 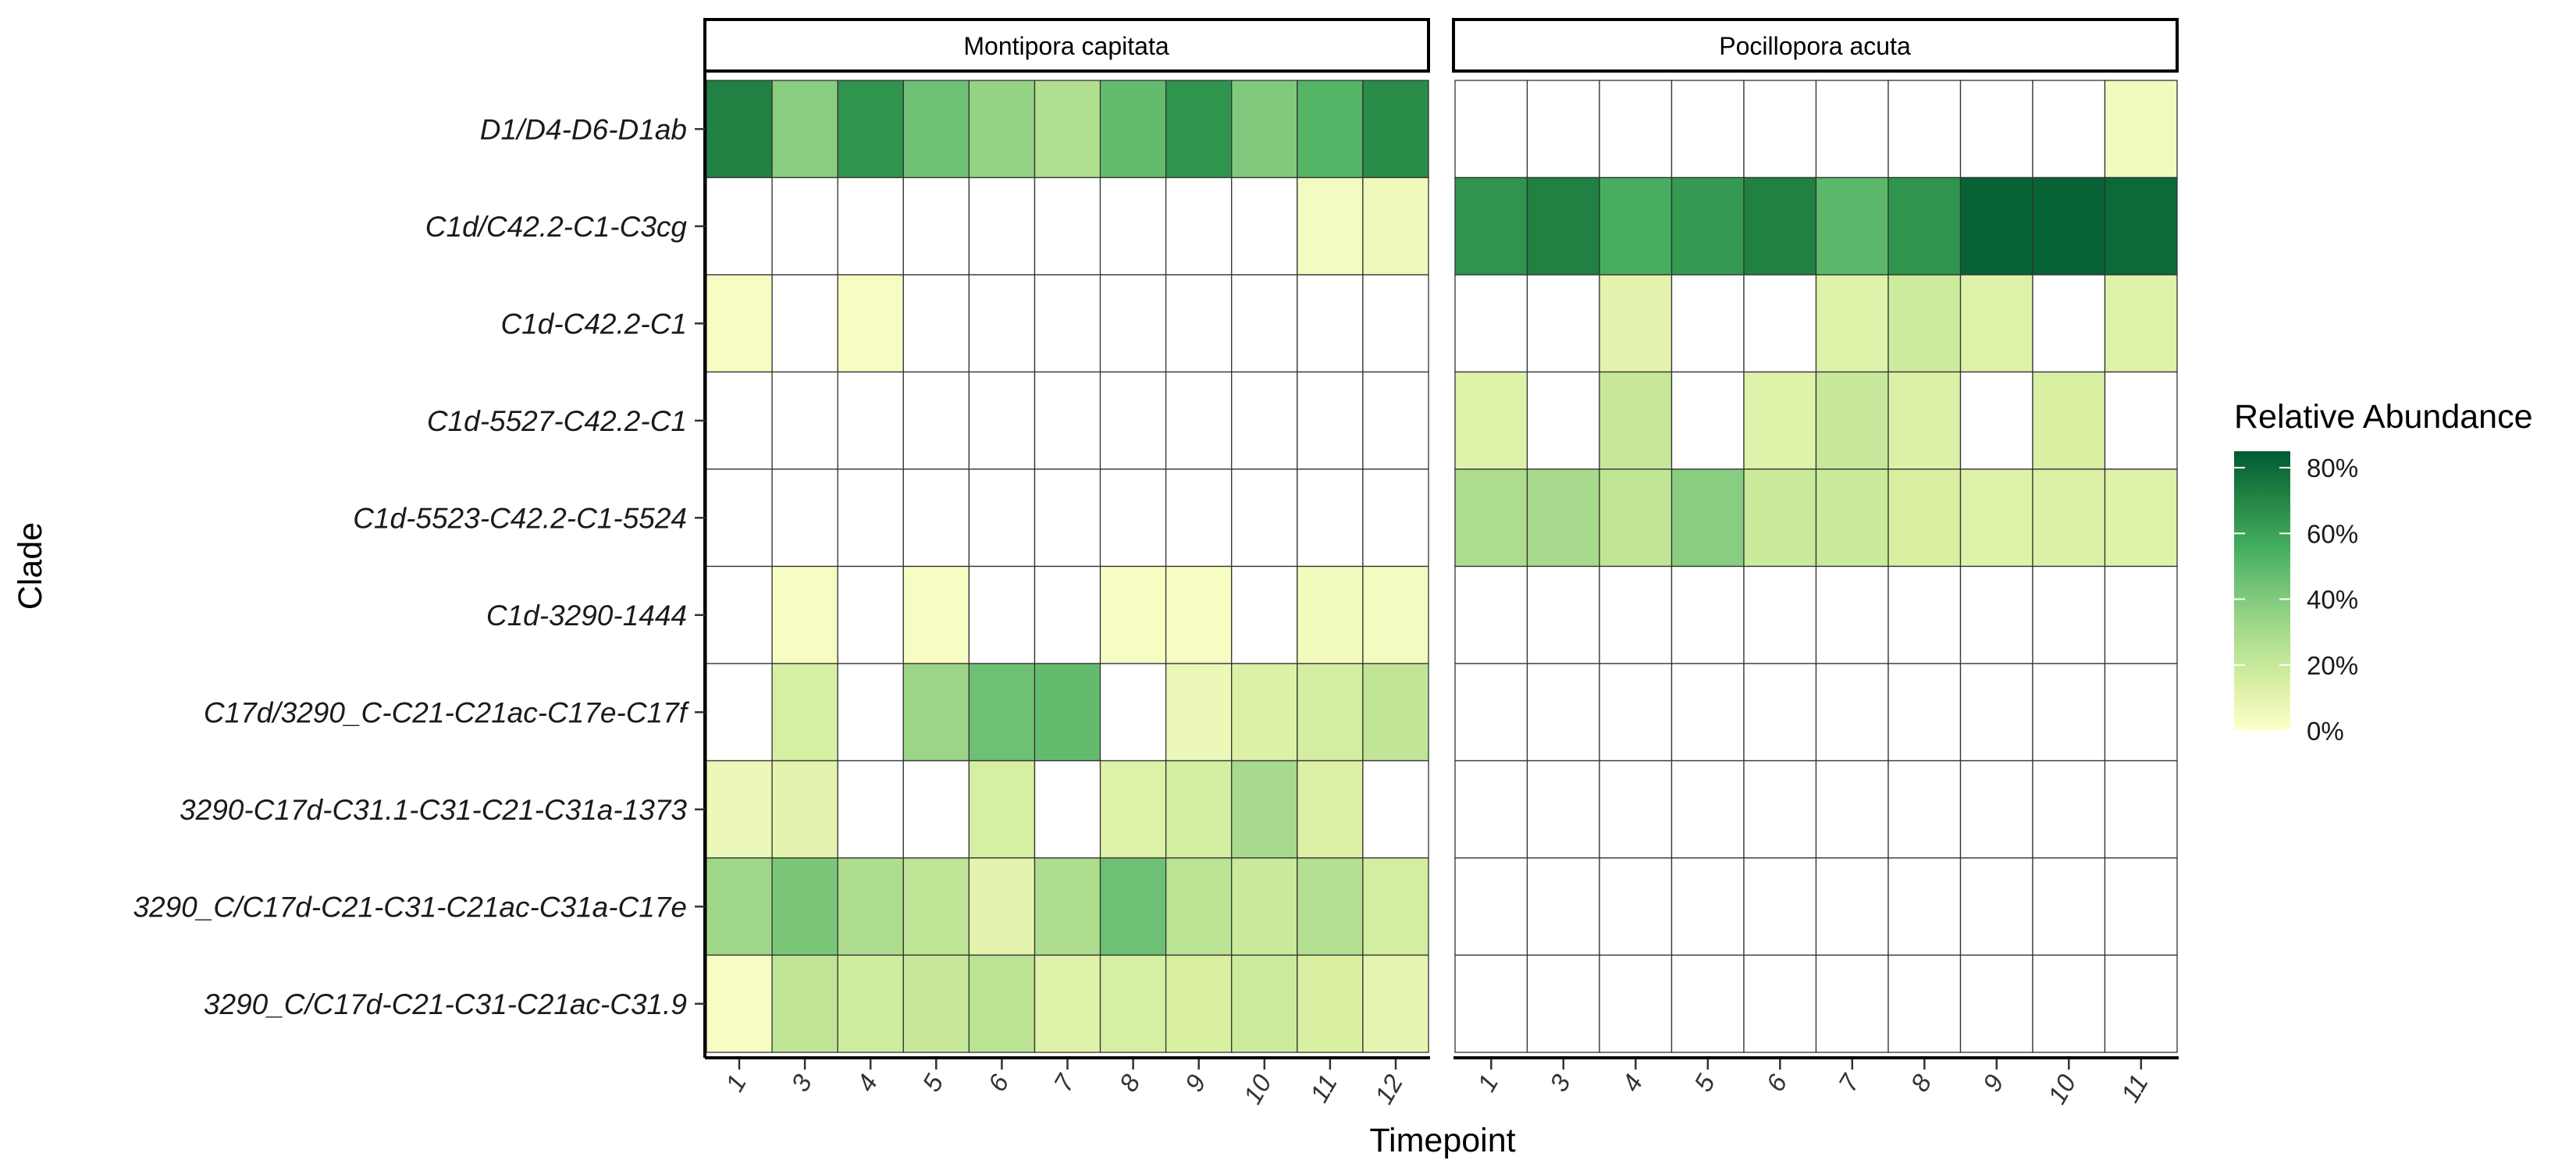 What do you see at coordinates (1442, 1140) in the screenshot?
I see `x-axis-title: Timepoint` at bounding box center [1442, 1140].